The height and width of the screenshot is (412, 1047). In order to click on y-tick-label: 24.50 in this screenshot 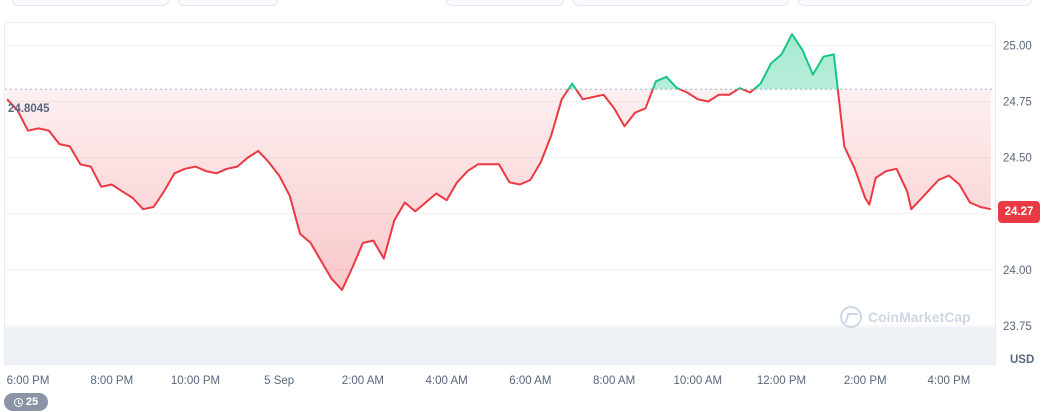, I will do `click(1017, 159)`.